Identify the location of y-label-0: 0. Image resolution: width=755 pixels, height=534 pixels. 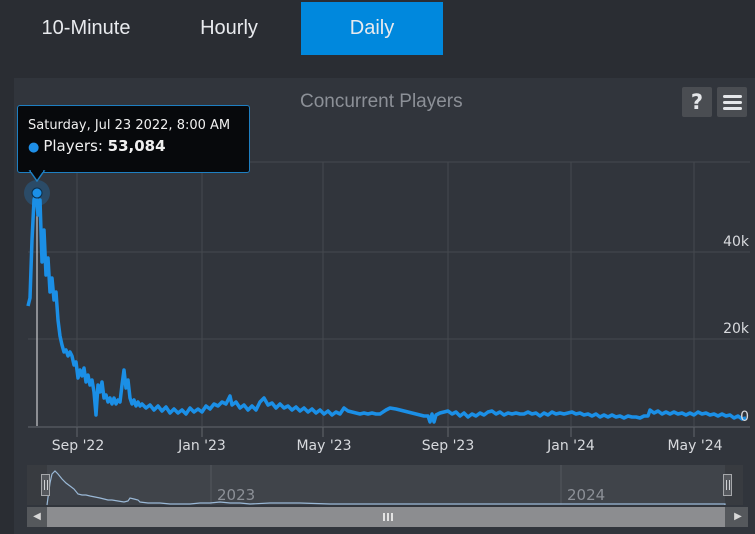
(744, 417).